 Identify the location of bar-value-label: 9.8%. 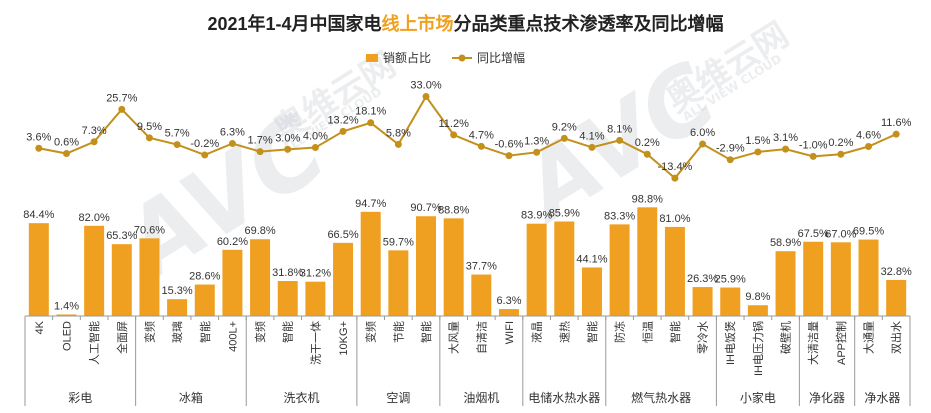
(757, 297).